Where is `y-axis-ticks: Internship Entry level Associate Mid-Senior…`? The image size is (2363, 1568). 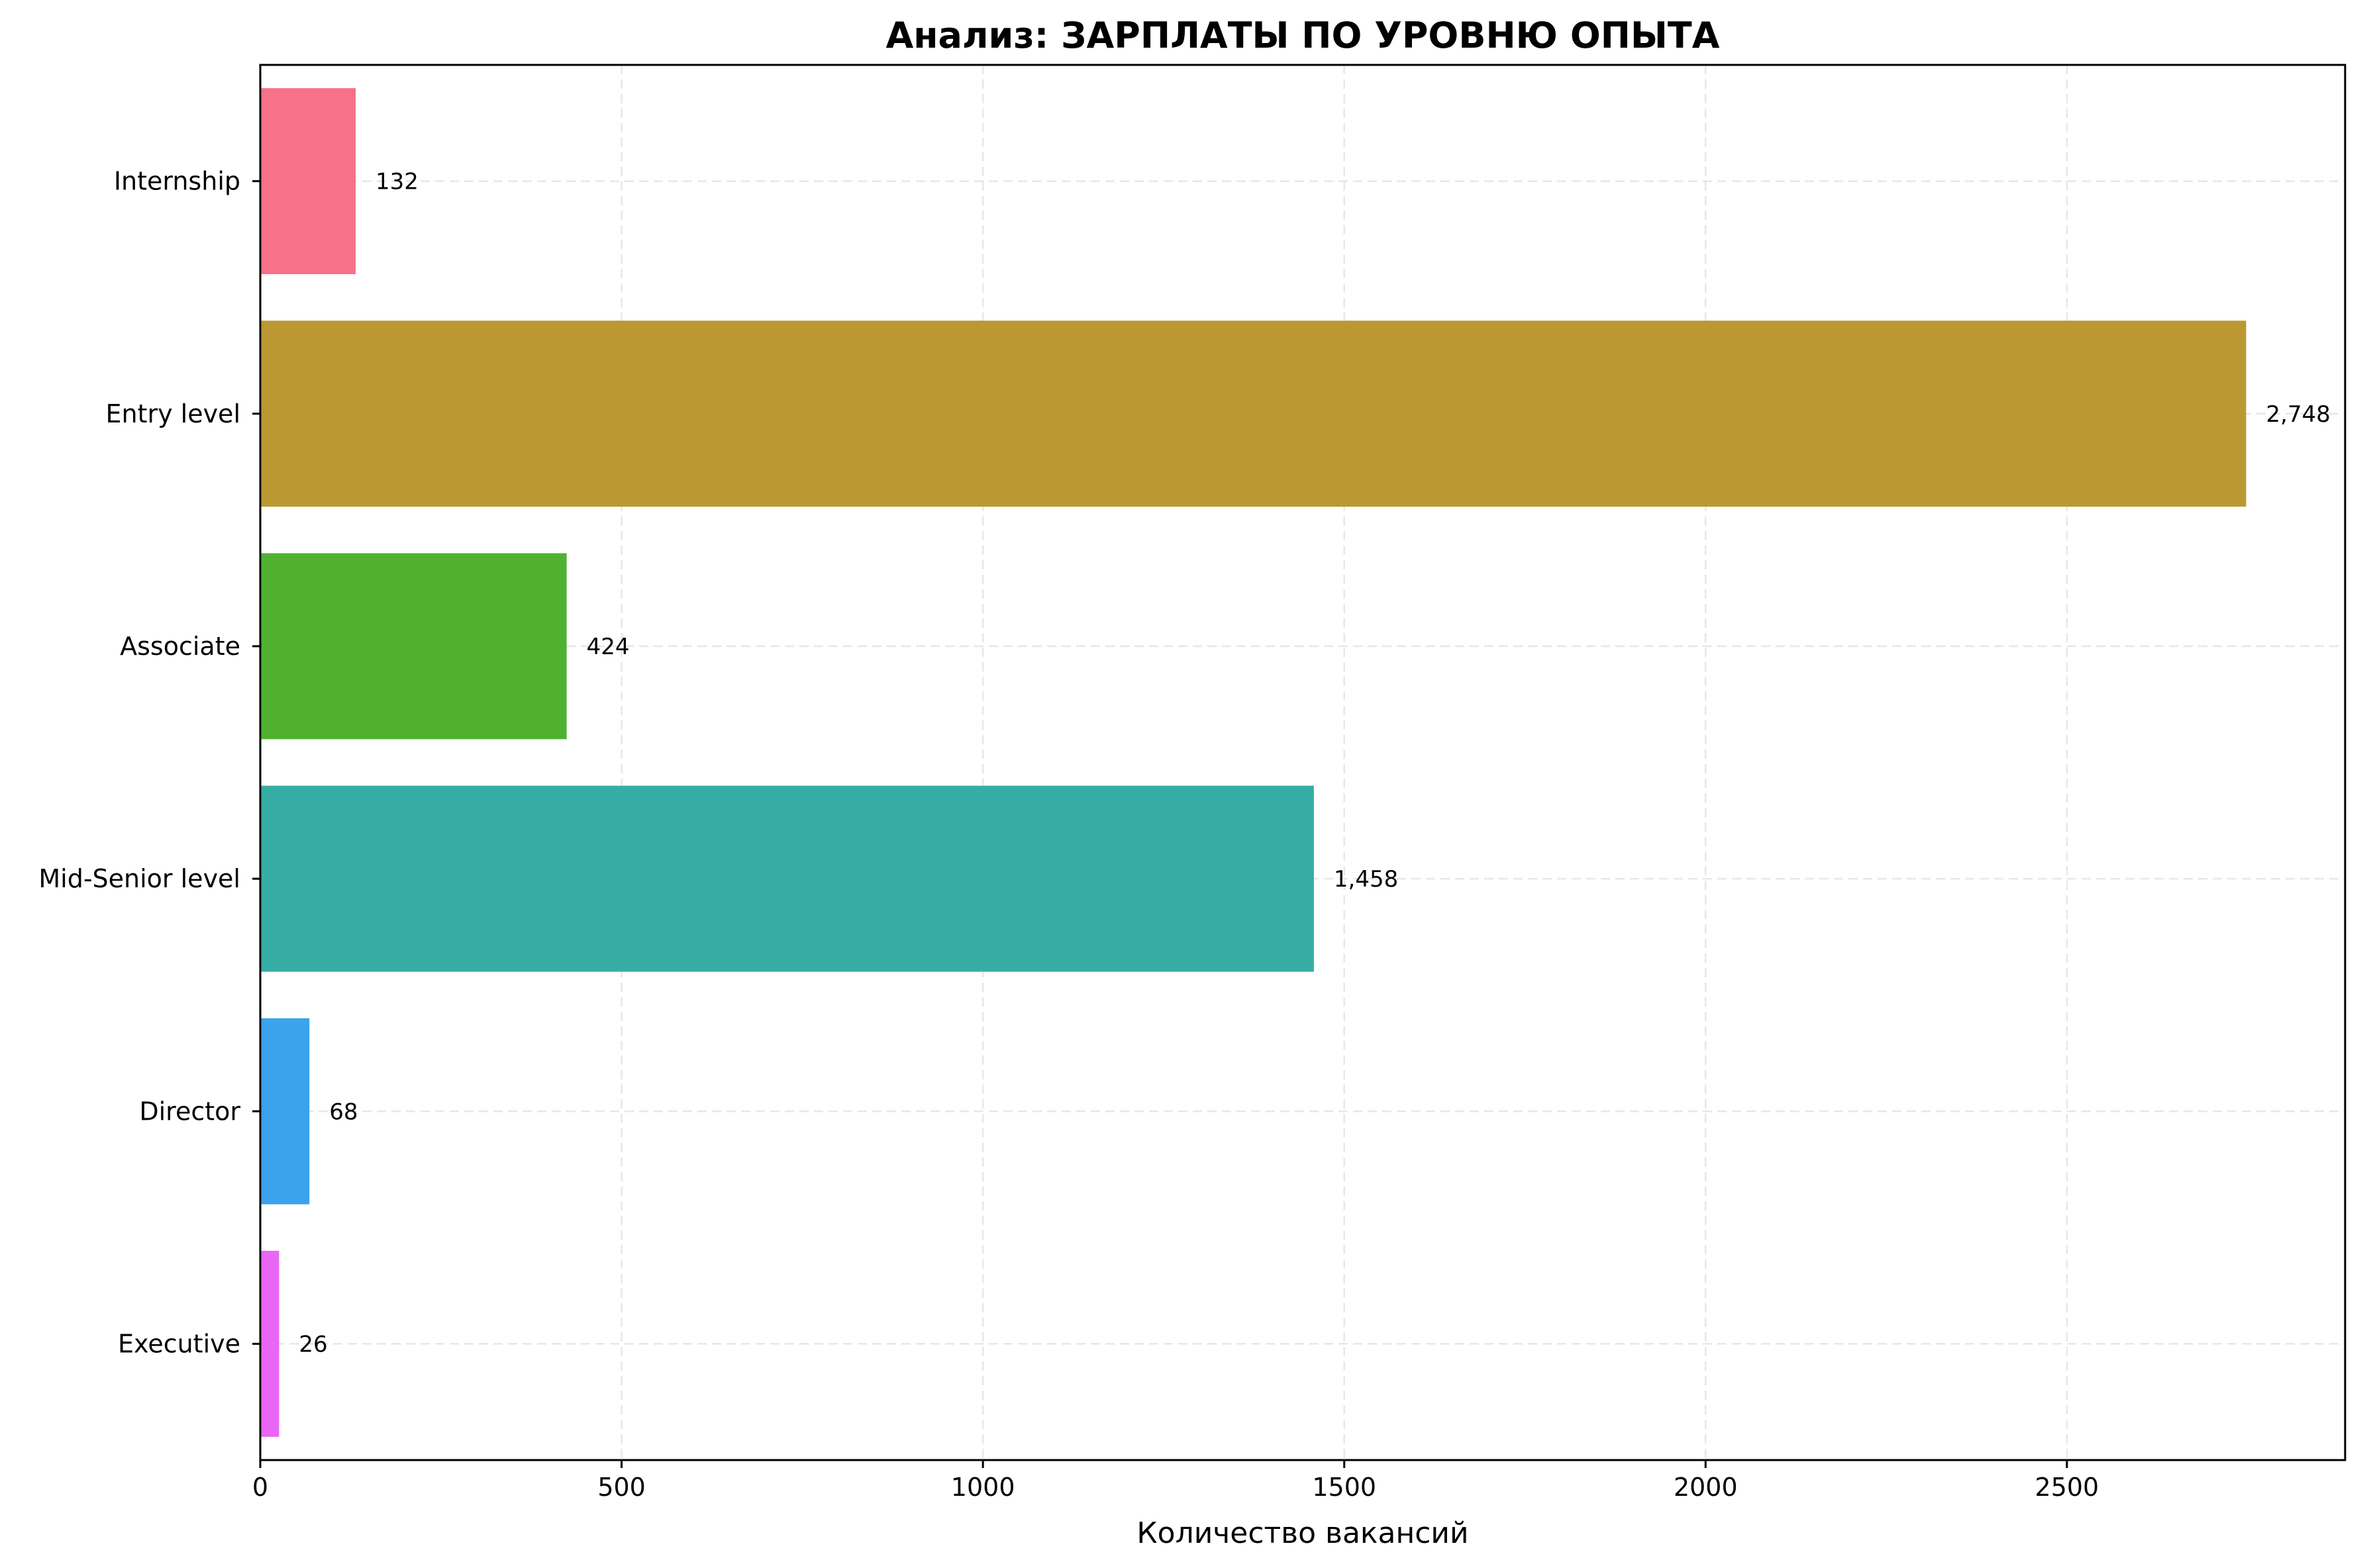
y-axis-ticks: Internship Entry level Associate Mid-Senior… is located at coordinates (149, 762).